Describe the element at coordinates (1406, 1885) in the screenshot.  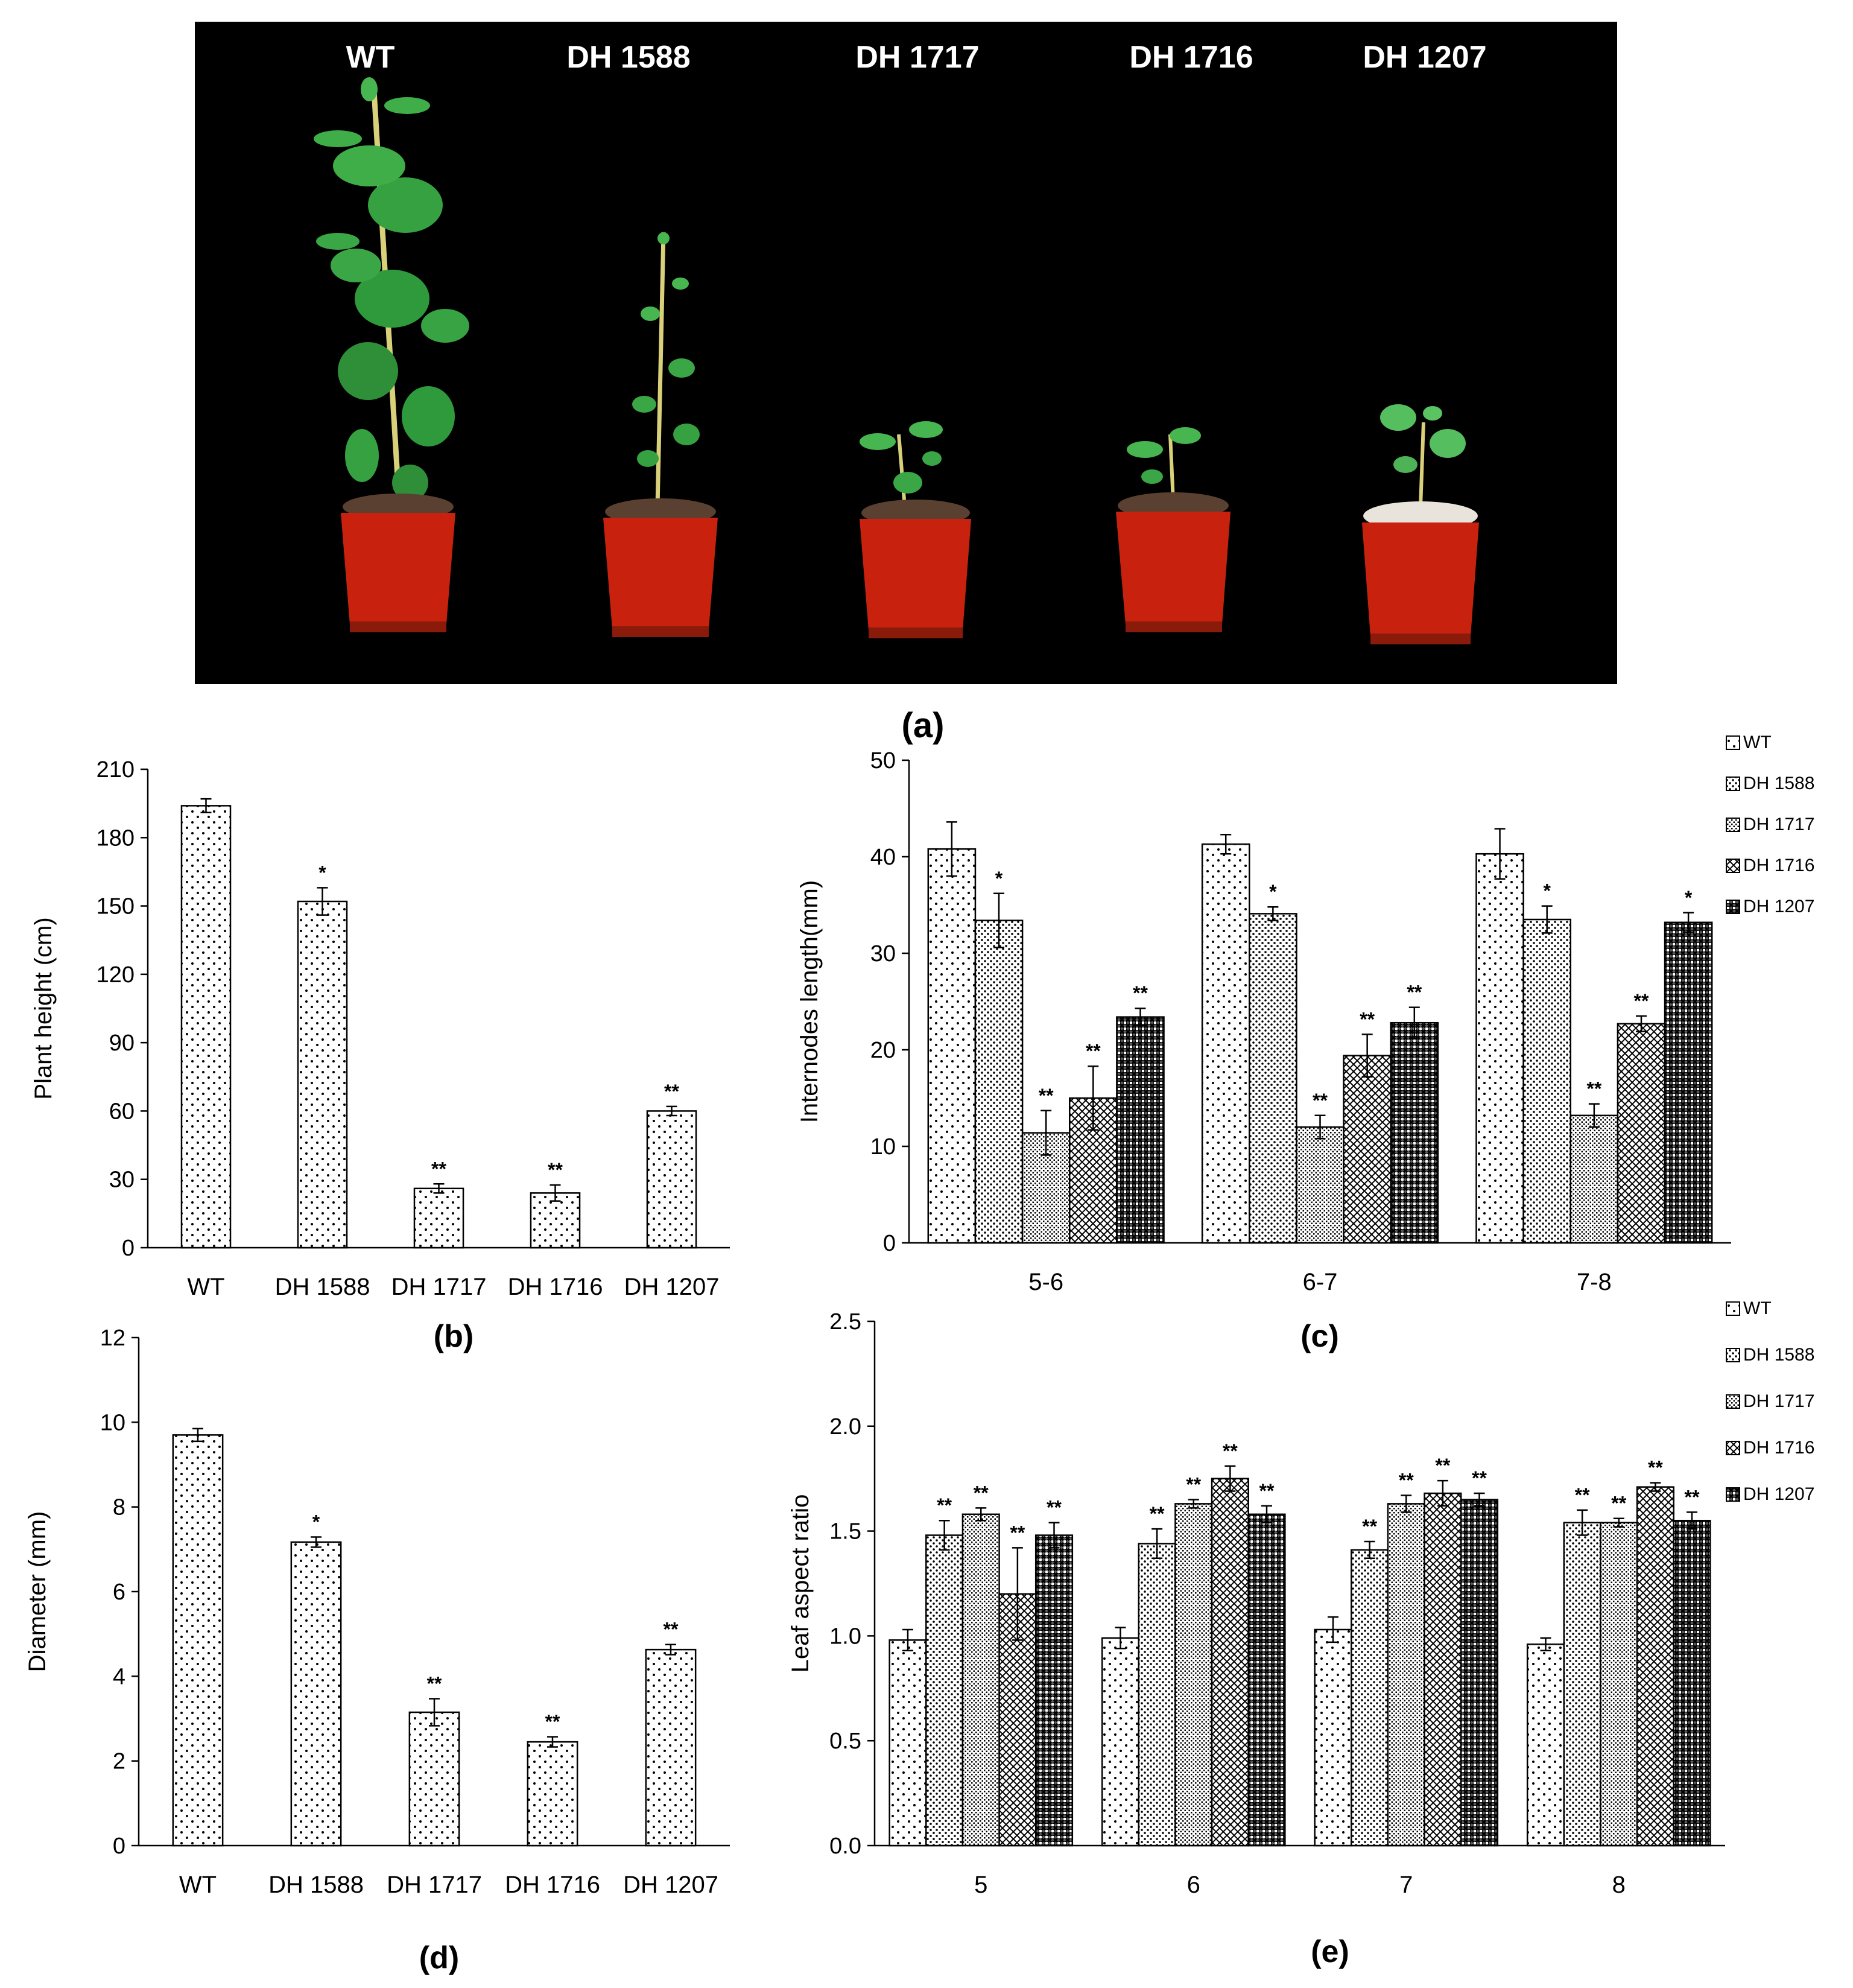
I see `x-tick-label: 7` at that location.